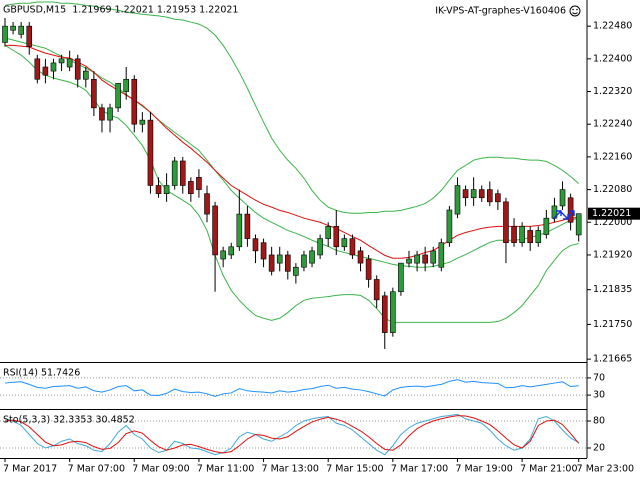  What do you see at coordinates (41, 373) in the screenshot?
I see `panel-title: RSI(14) 51.7426` at bounding box center [41, 373].